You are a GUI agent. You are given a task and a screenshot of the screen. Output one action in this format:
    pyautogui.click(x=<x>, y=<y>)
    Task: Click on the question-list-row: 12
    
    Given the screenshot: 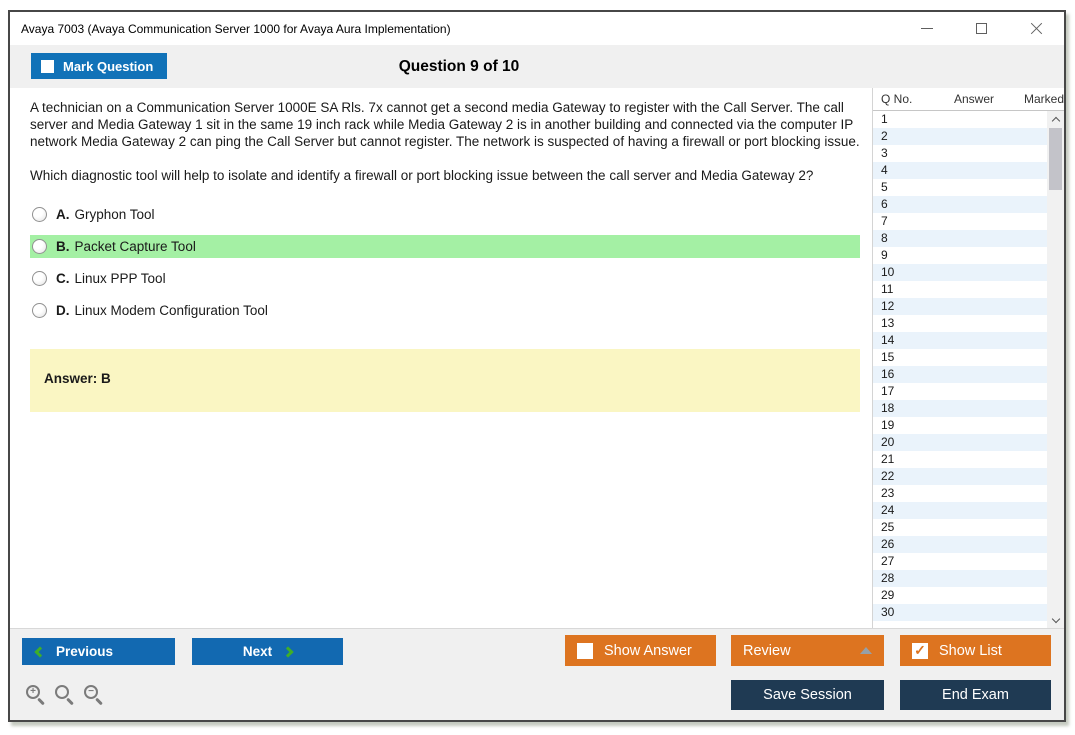 What is the action you would take?
    pyautogui.click(x=960, y=306)
    